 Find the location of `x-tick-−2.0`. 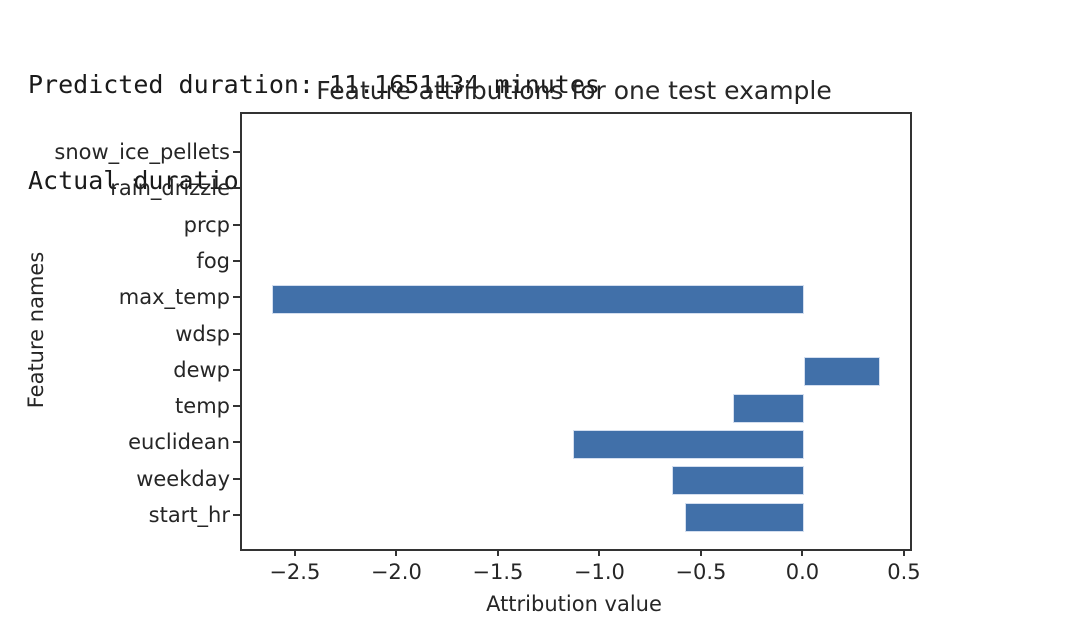

x-tick-−2.0 is located at coordinates (396, 552).